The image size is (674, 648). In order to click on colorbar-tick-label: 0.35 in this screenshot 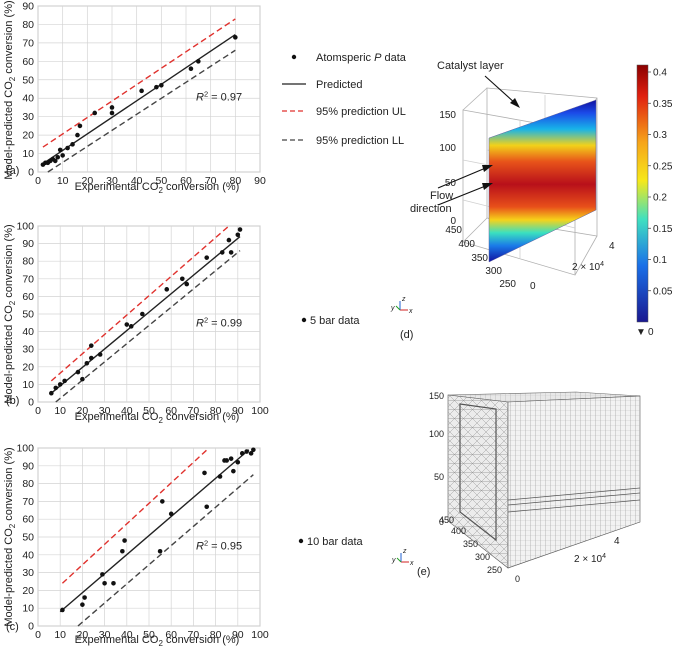, I will do `click(663, 104)`.